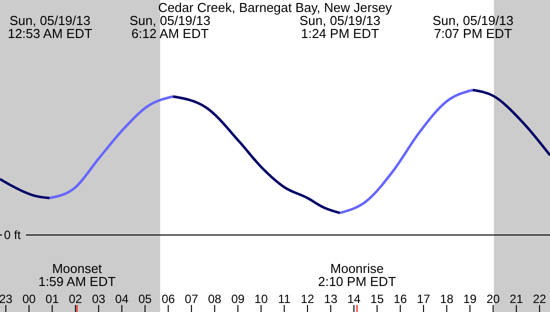 This screenshot has height=312, width=550. Describe the element at coordinates (354, 299) in the screenshot. I see `x-tick-label: 14` at that location.